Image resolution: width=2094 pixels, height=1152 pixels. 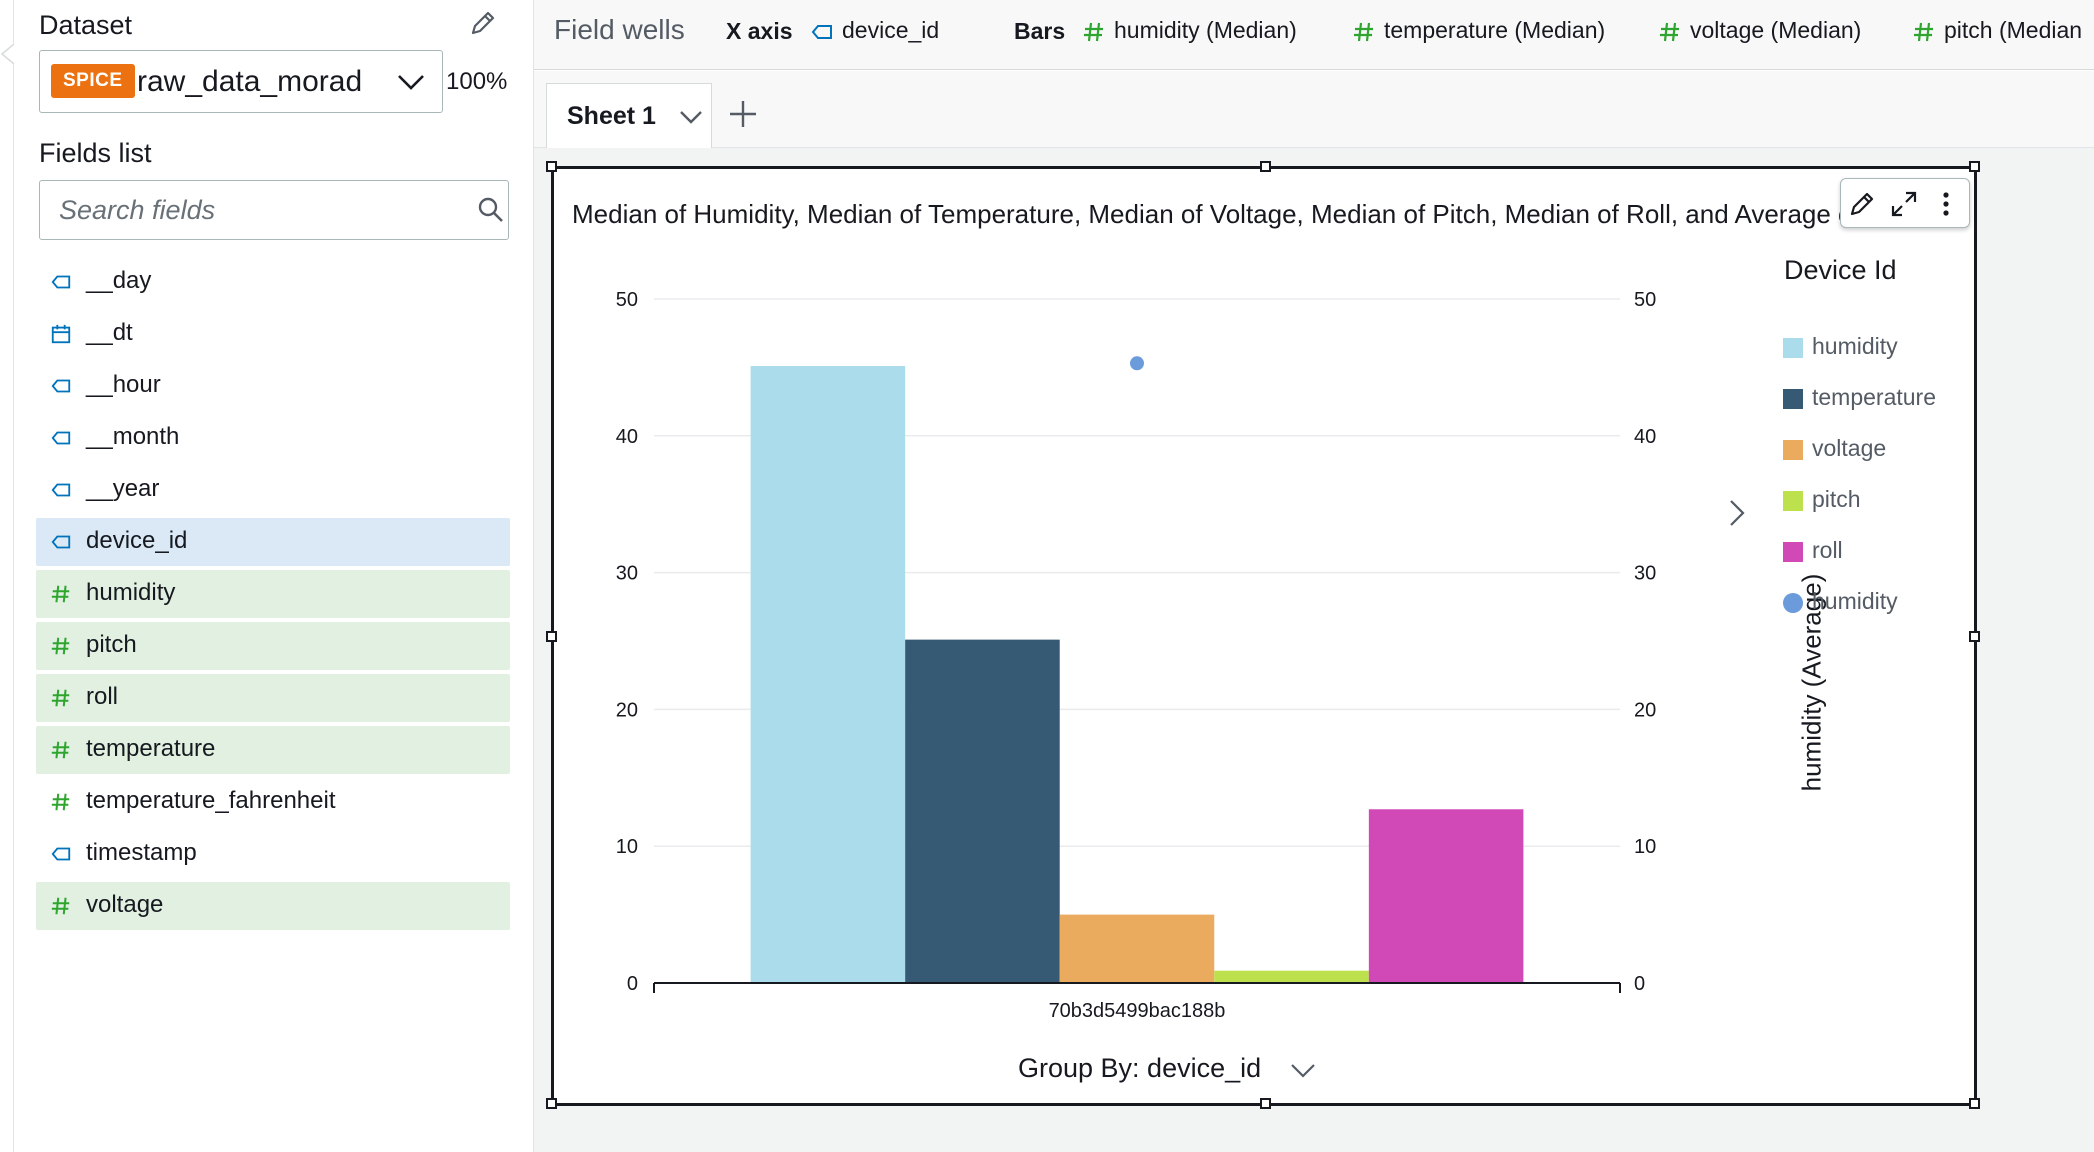 What do you see at coordinates (273, 282) in the screenshot?
I see `field-item-day: __day` at bounding box center [273, 282].